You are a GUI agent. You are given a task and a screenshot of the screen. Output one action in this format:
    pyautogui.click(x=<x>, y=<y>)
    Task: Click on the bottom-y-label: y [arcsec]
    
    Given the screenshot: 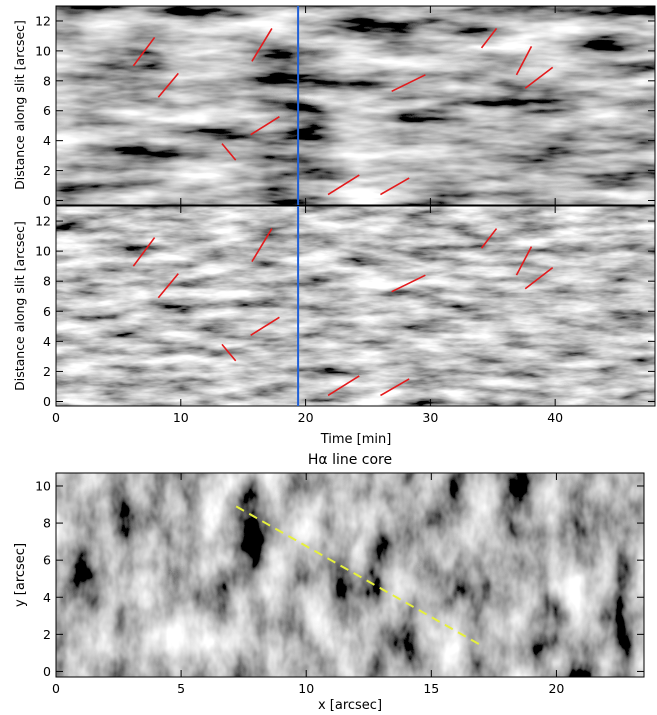 What is the action you would take?
    pyautogui.click(x=20, y=575)
    